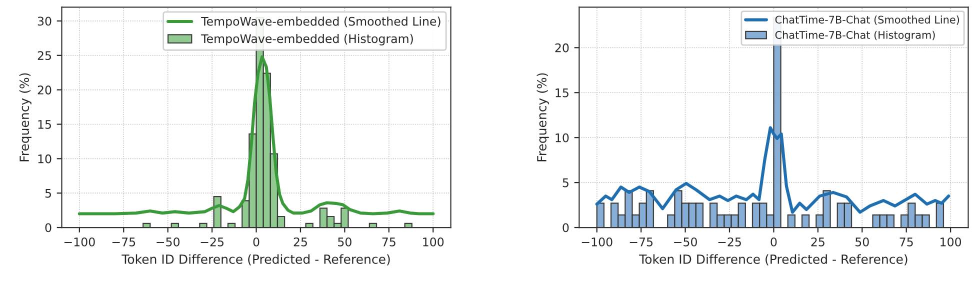 This screenshot has width=980, height=288. I want to click on y-tick-label: 30, so click(45, 21).